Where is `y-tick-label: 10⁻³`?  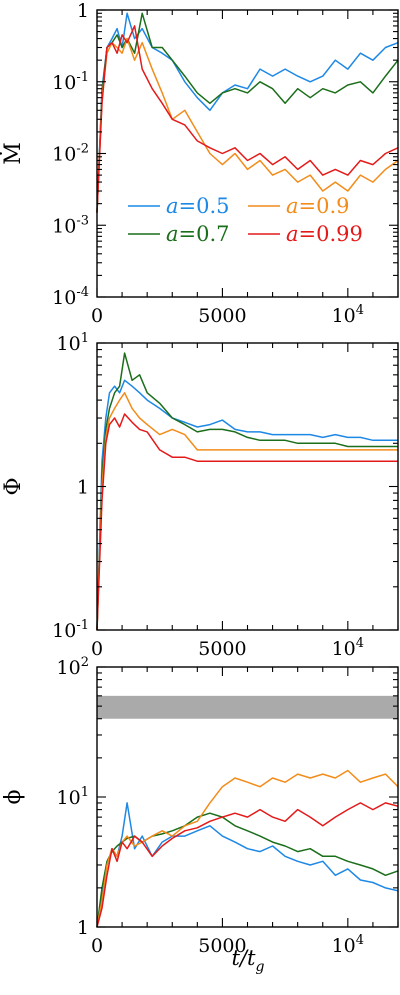
y-tick-label: 10⁻³ is located at coordinates (70, 225).